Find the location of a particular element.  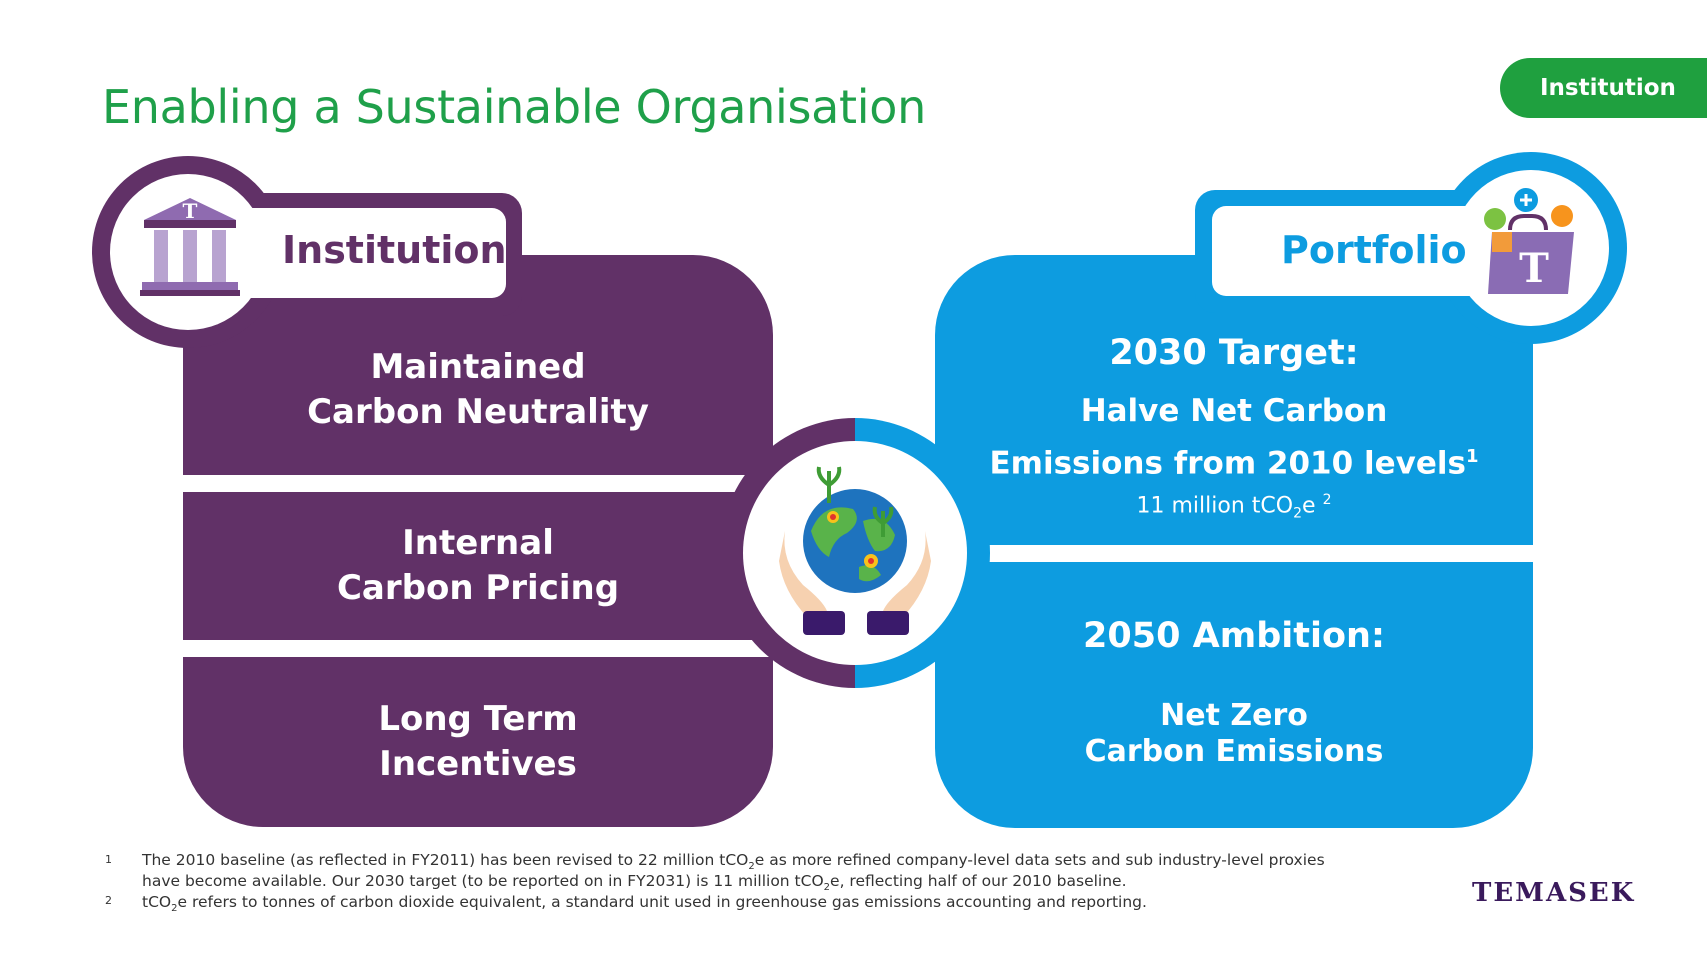

section-tag: Institution is located at coordinates (1603, 88).